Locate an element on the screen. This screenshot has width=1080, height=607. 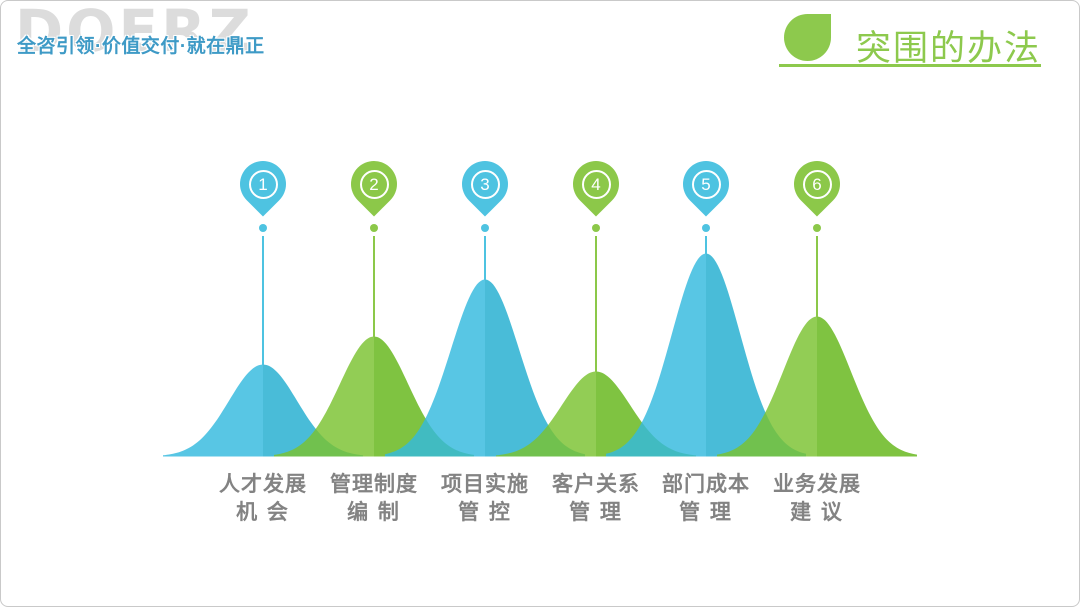
category-label-line2: 机 会 is located at coordinates (263, 512).